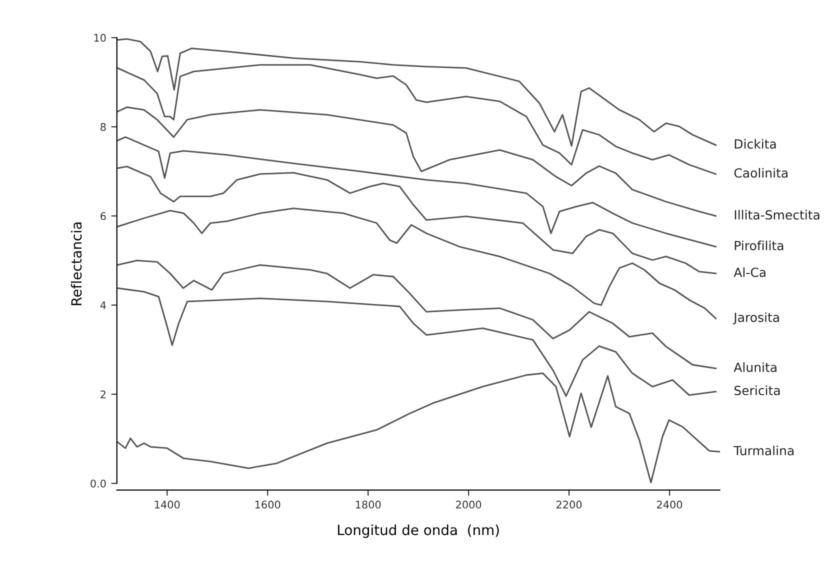 This screenshot has width=835, height=562. I want to click on y-tick-label: 6, so click(103, 216).